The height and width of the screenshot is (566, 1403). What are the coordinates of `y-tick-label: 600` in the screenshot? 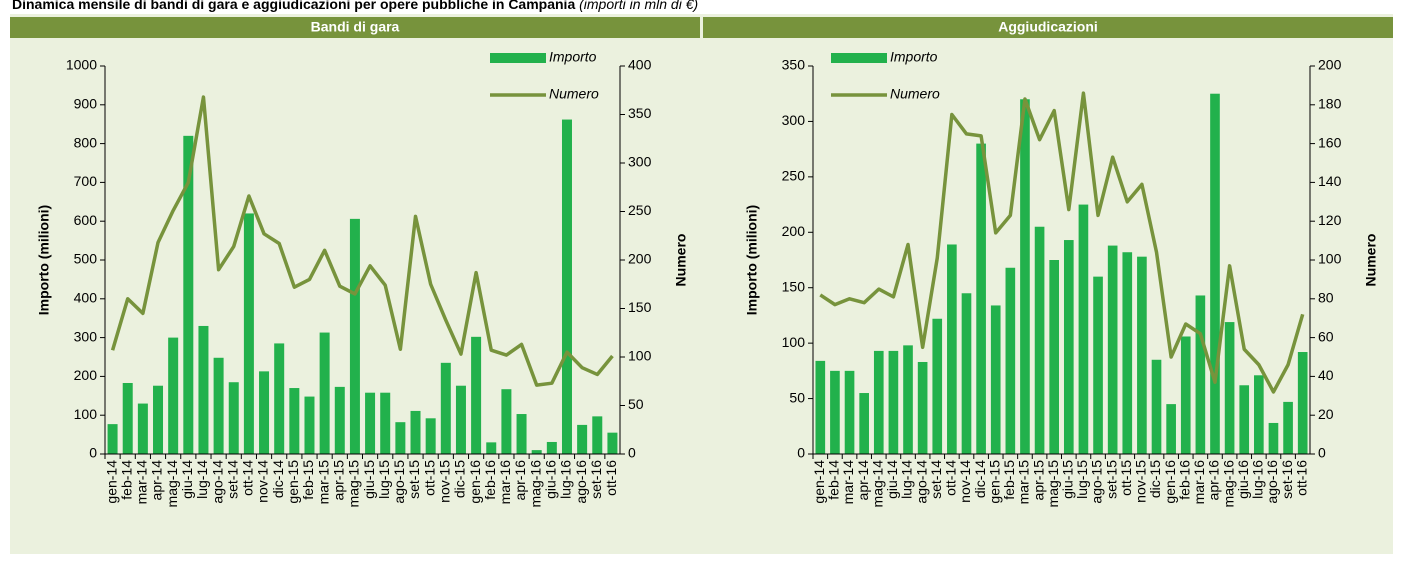 It's located at (86, 220).